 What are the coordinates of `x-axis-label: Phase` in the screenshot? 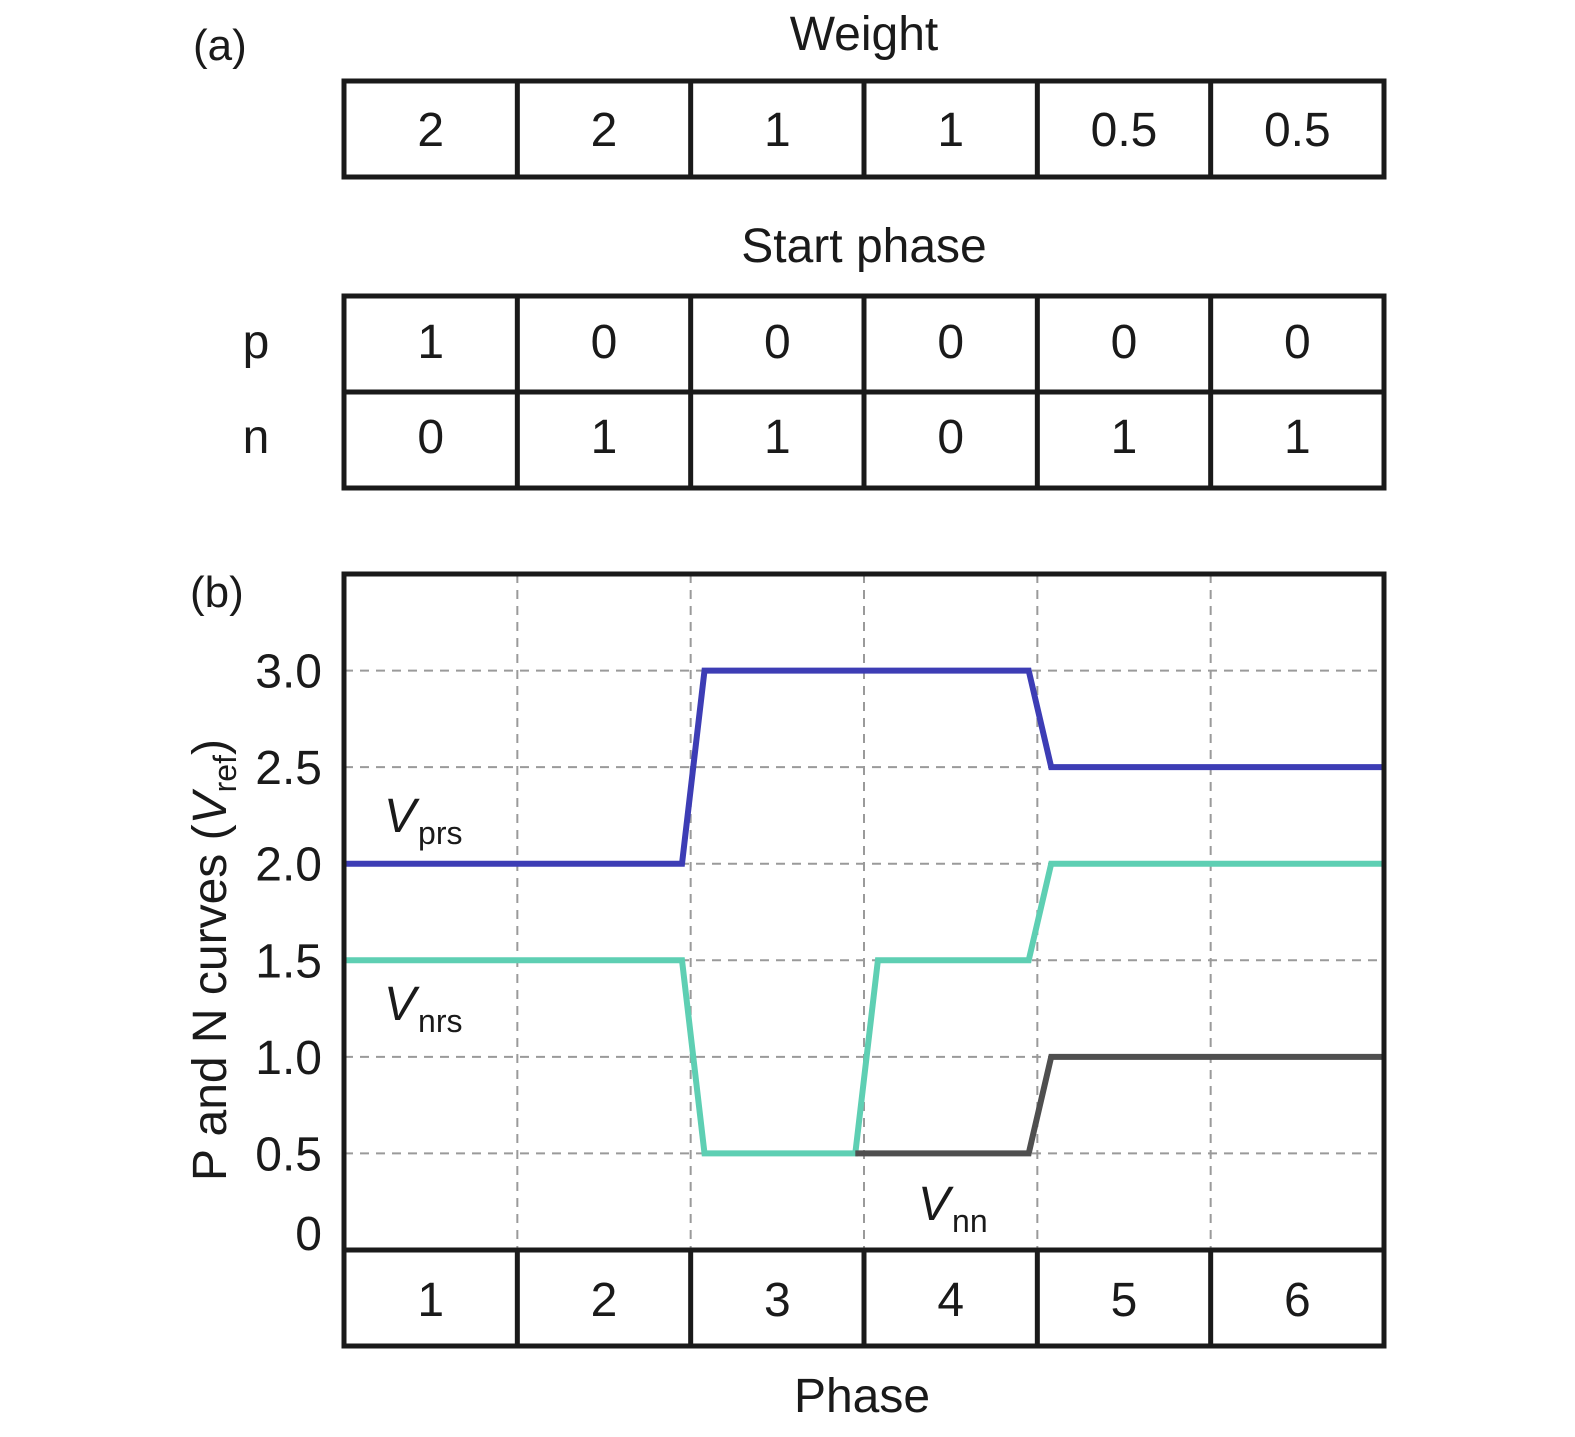 It's located at (862, 1396).